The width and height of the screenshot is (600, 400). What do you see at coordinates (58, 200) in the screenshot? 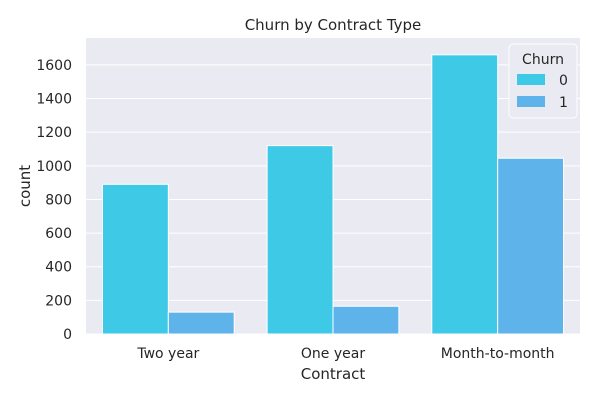
I see `y-tick-label-4: 800` at bounding box center [58, 200].